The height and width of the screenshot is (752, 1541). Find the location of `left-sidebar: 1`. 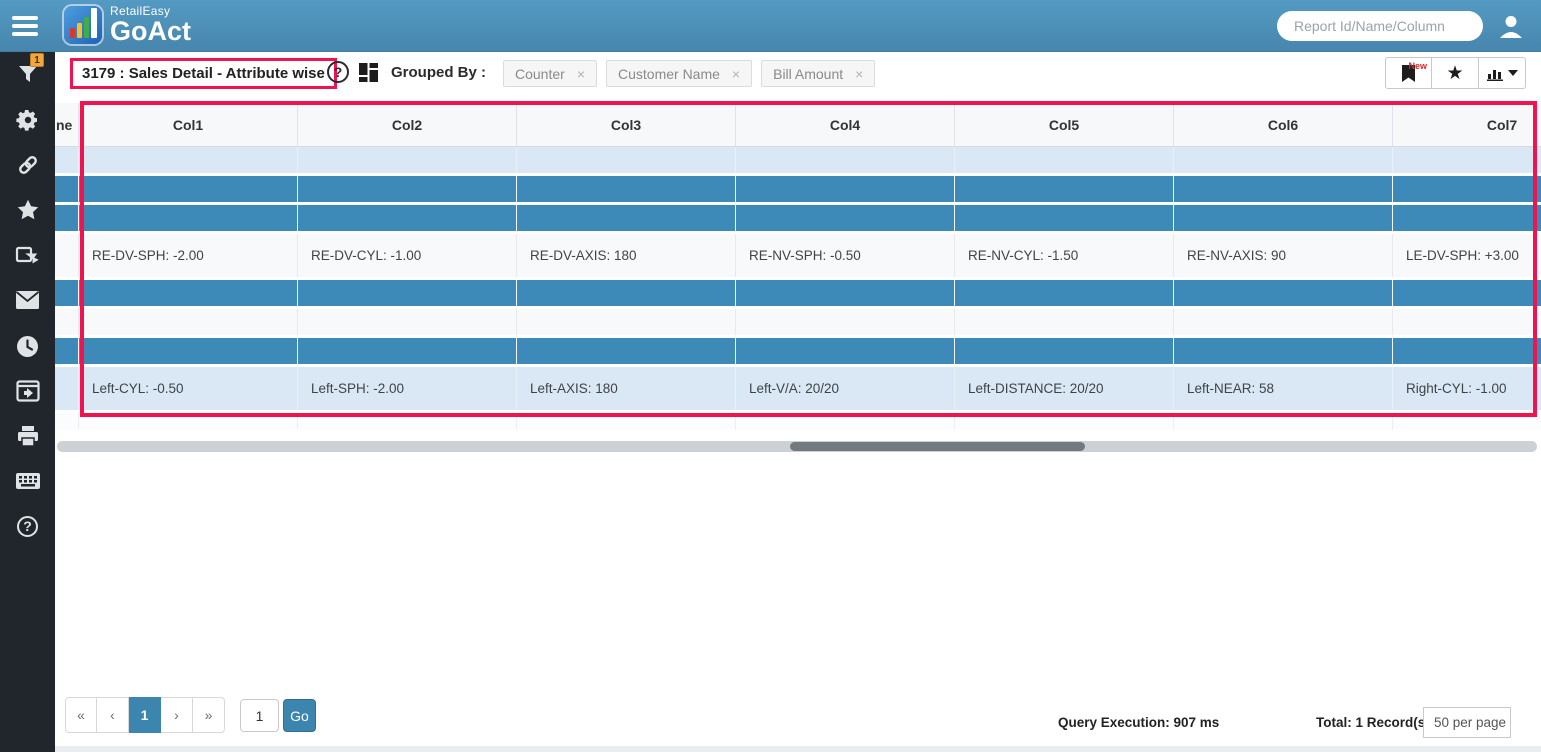

left-sidebar: 1 is located at coordinates (27, 402).